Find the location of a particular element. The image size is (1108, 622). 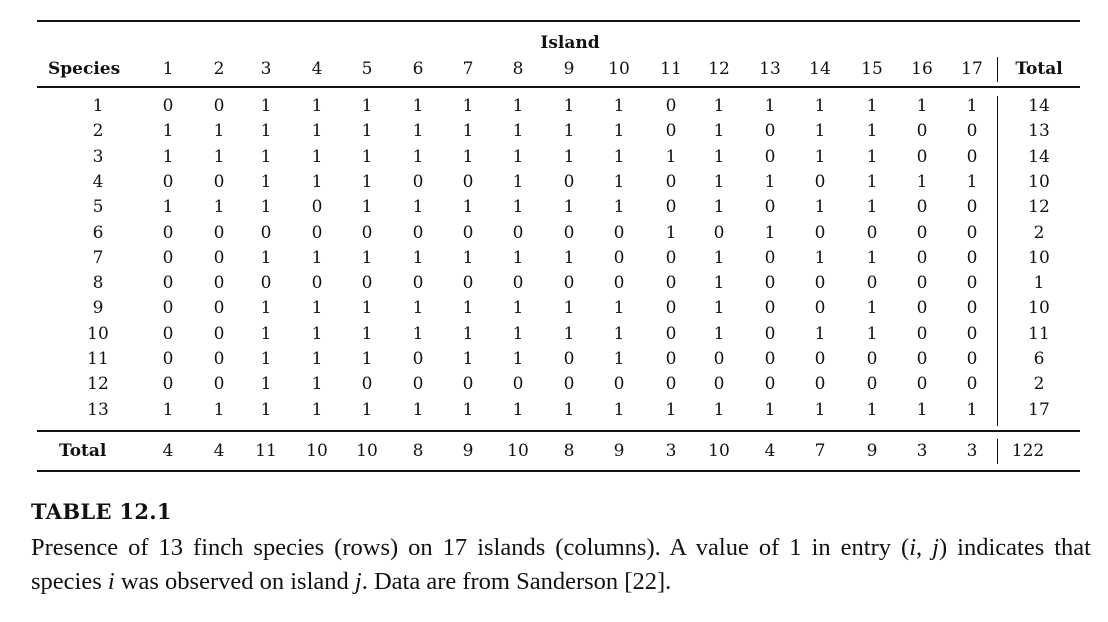

caption-variable: j is located at coordinates (358, 581).